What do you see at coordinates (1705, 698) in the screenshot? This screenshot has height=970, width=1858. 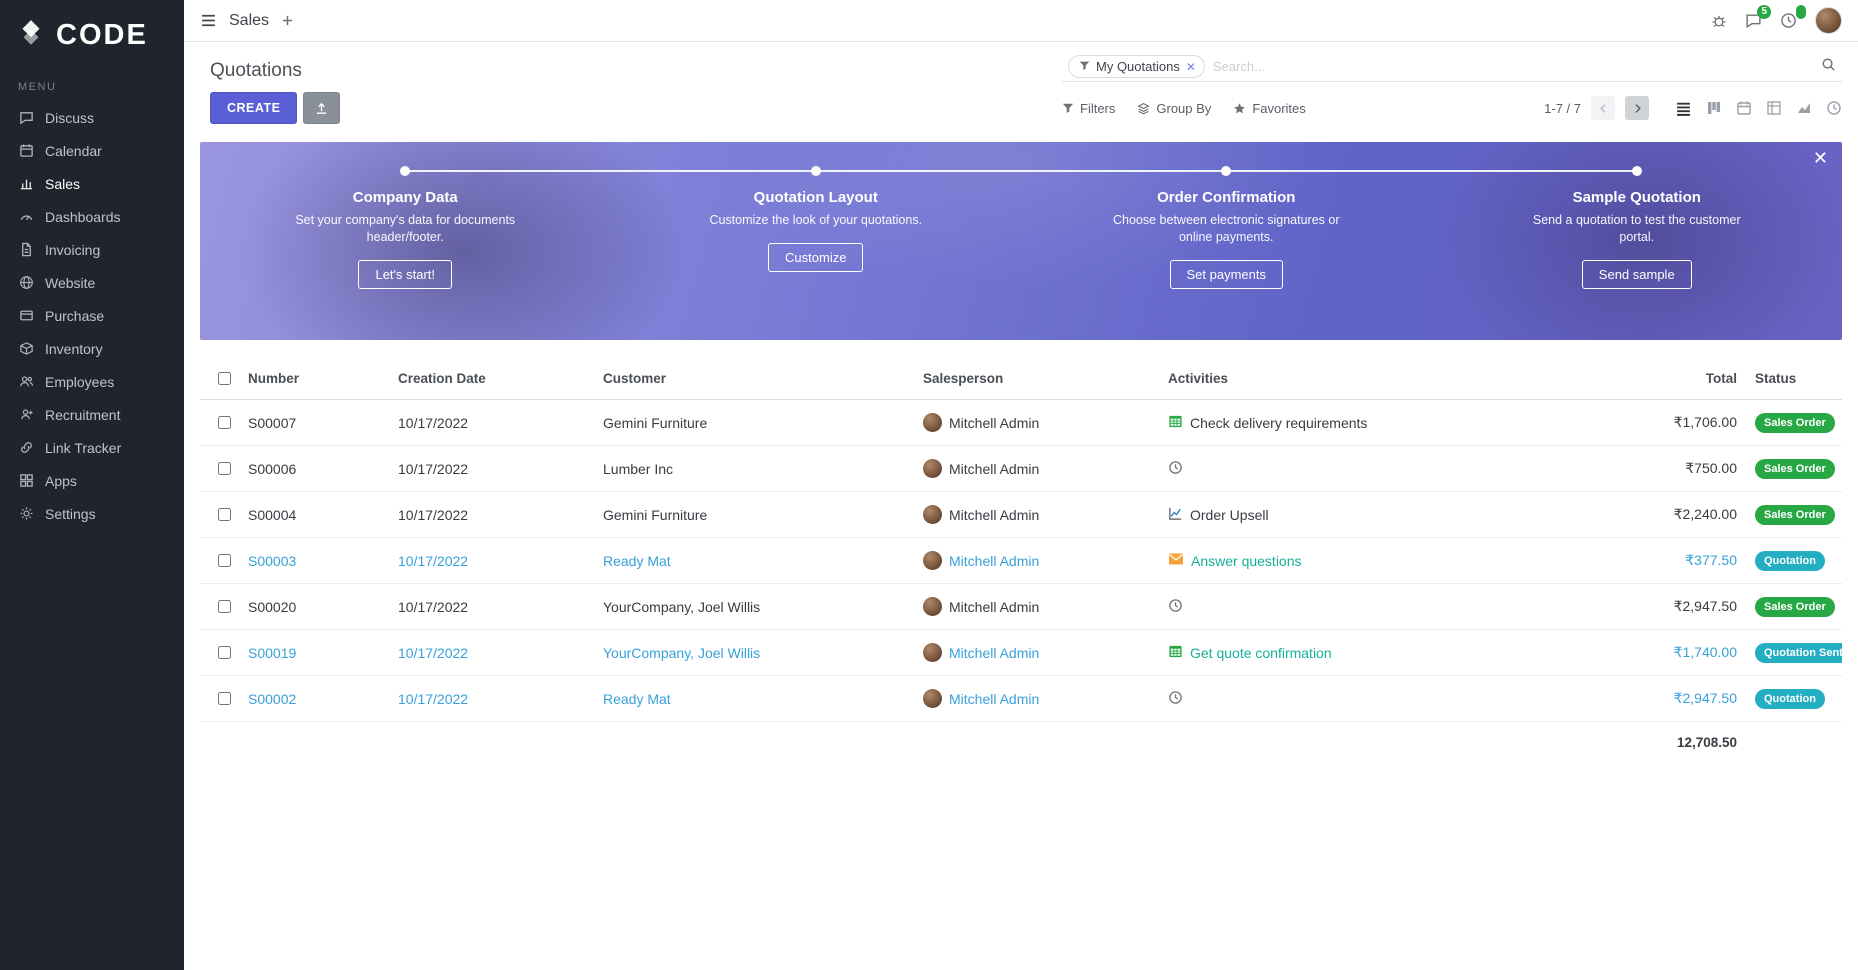 I see `cell-total: ₹2,947.50` at bounding box center [1705, 698].